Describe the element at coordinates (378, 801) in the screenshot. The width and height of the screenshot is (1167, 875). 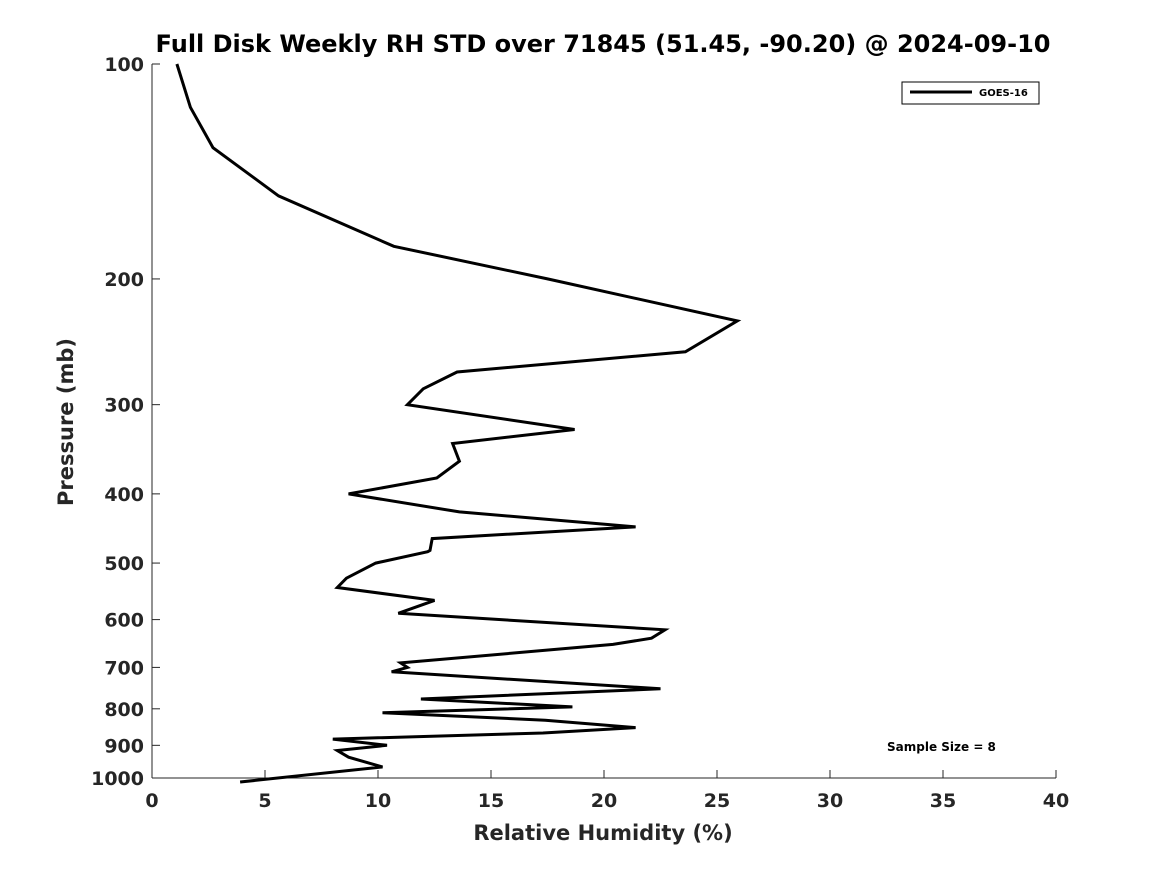
I see `x-tick-label: 10` at that location.